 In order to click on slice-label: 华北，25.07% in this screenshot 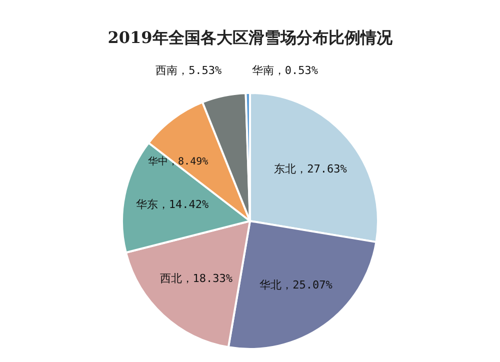, I will do `click(296, 285)`.